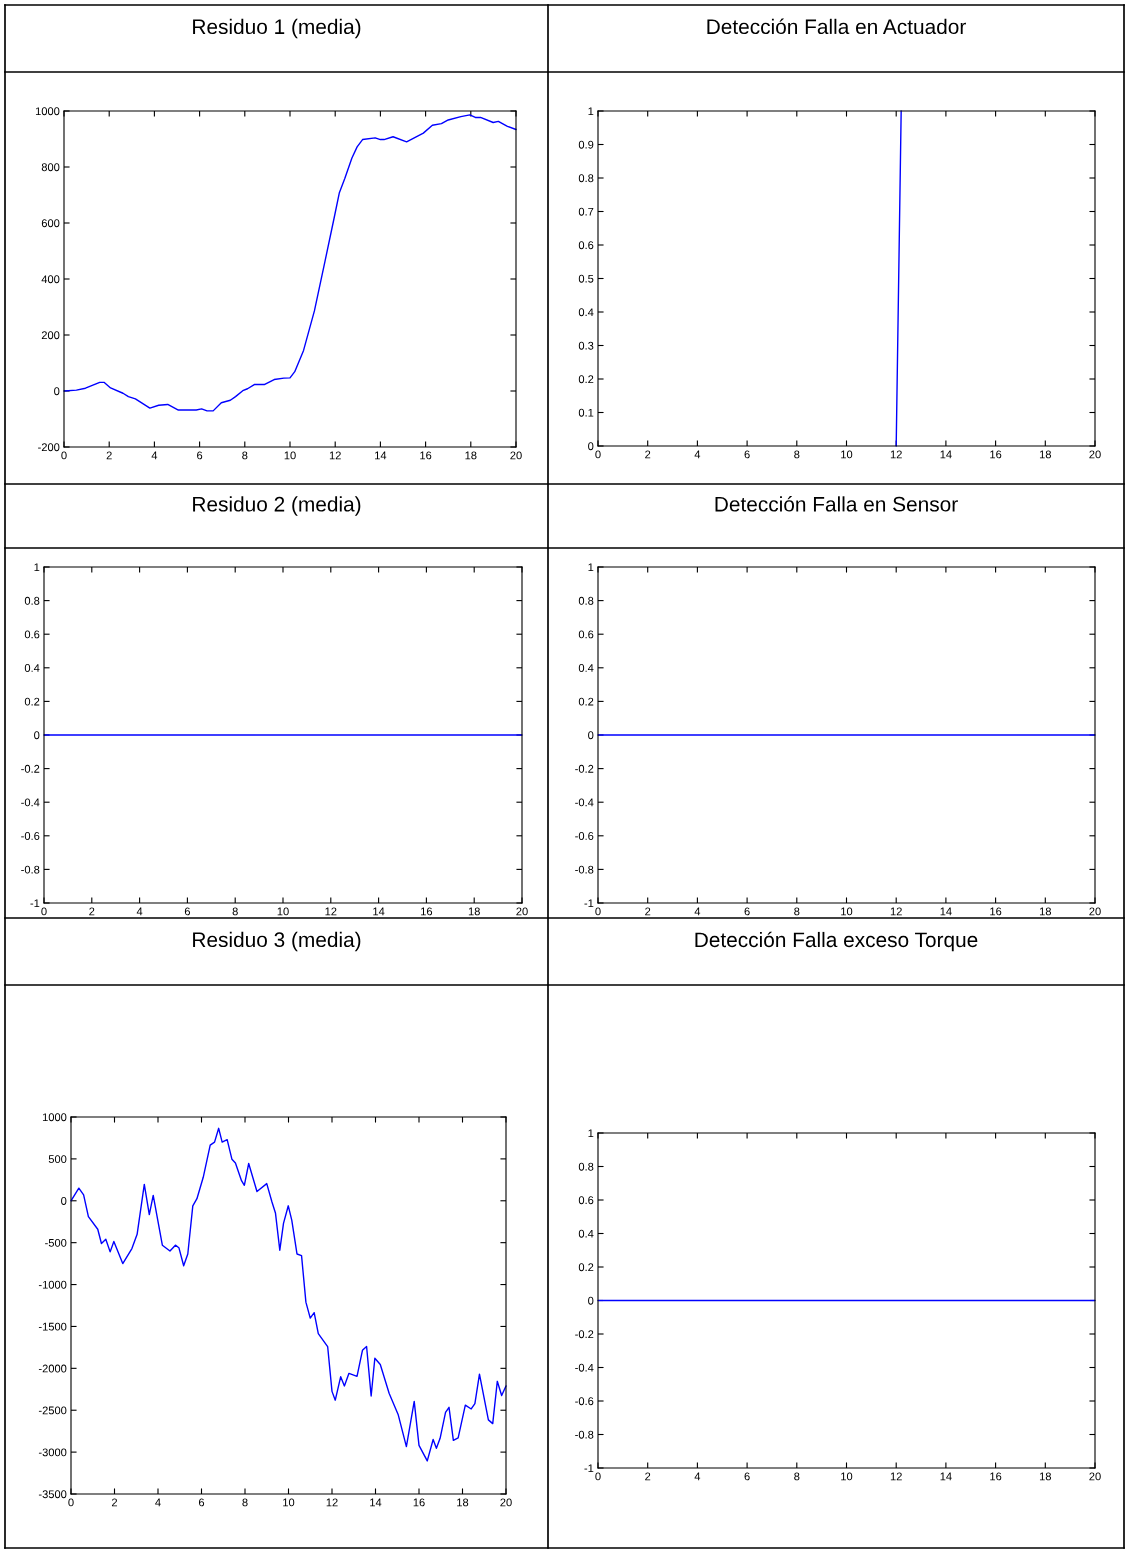 The height and width of the screenshot is (1553, 1131). I want to click on y-tick-label: -3500, so click(52, 1494).